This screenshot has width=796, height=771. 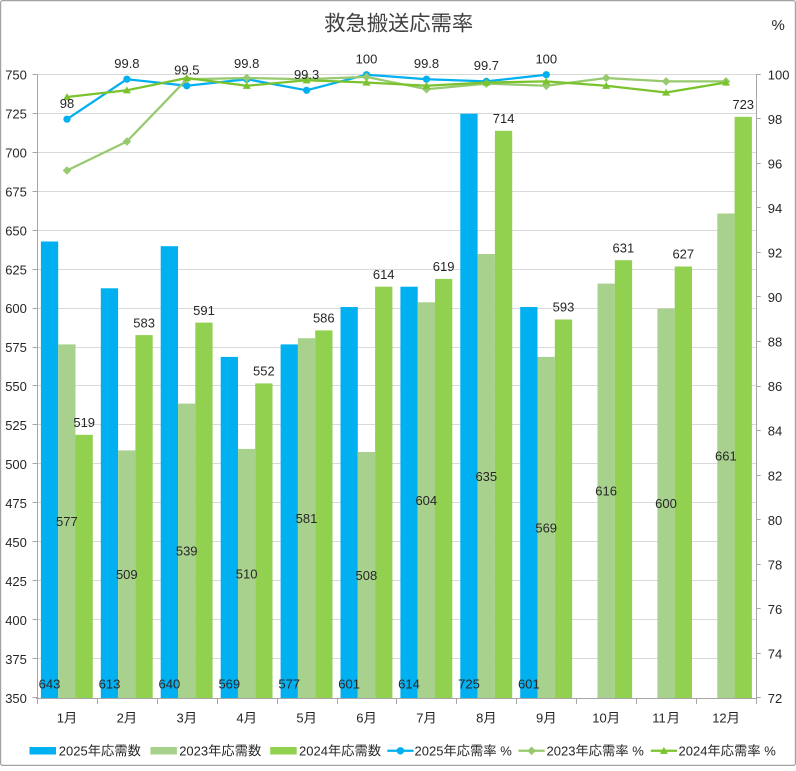 What do you see at coordinates (127, 574) in the screenshot?
I see `svg-text: 509` at bounding box center [127, 574].